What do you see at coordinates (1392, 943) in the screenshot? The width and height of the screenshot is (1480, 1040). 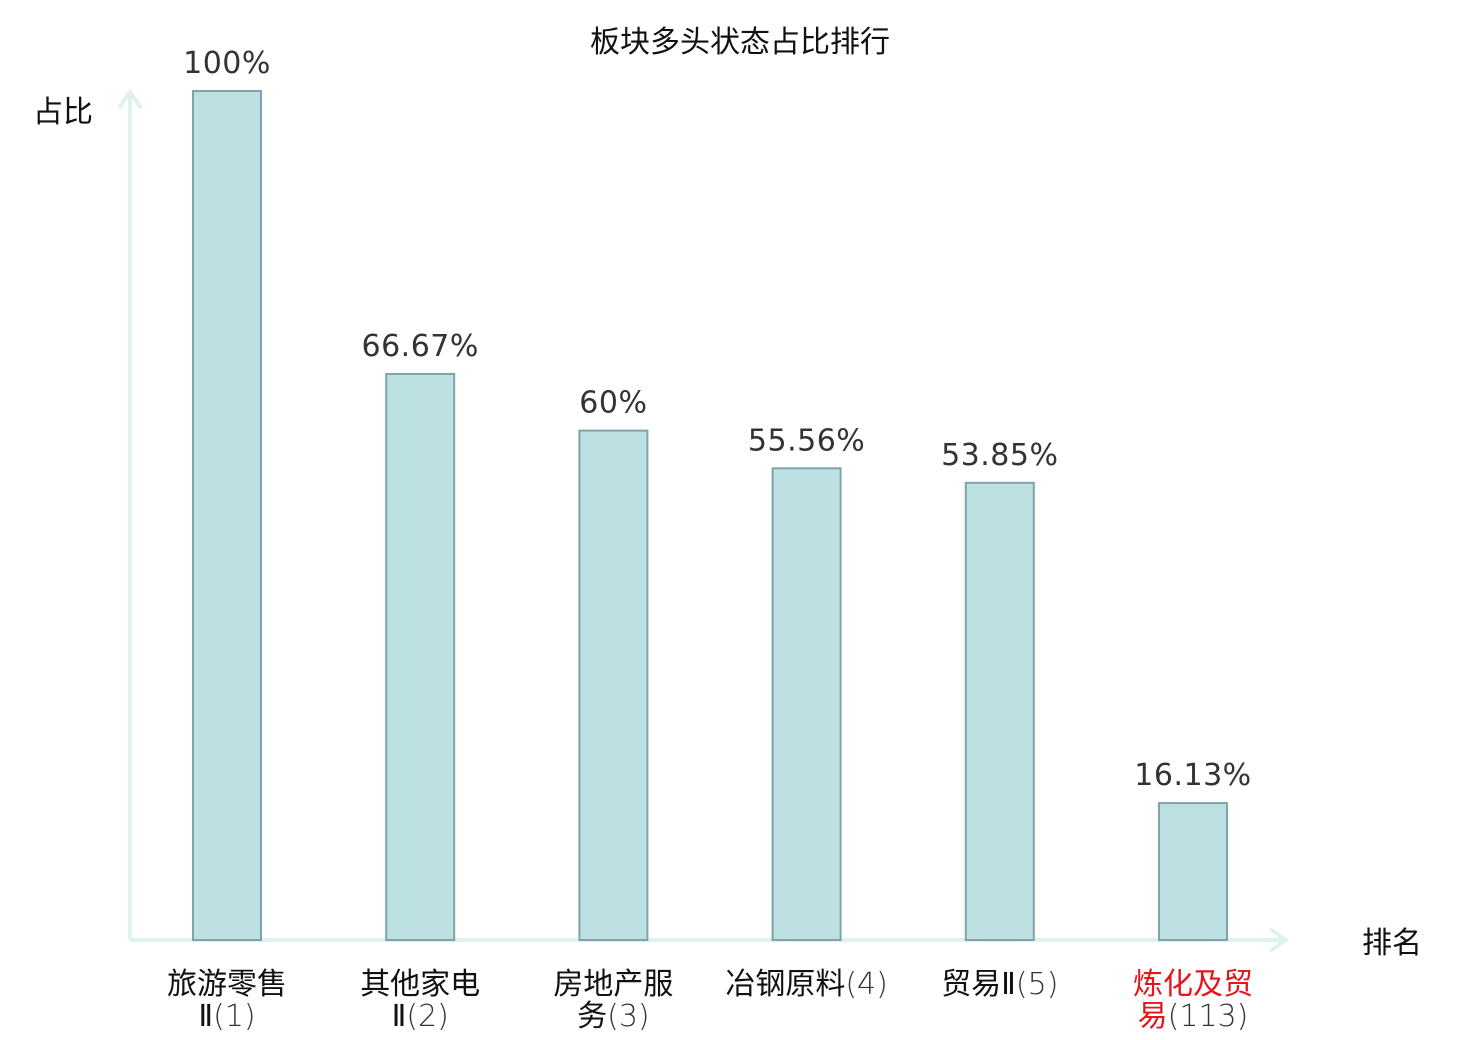 I see `x-axis-label: 排名` at bounding box center [1392, 943].